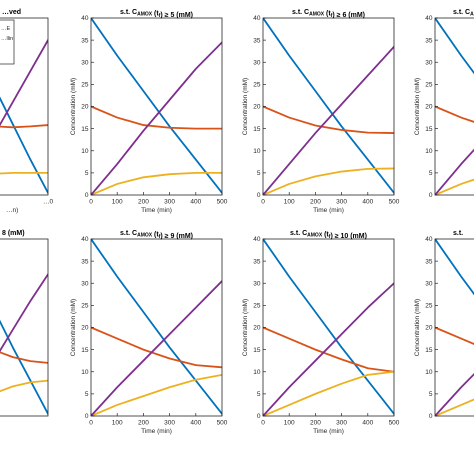 The width and height of the screenshot is (474, 474). Describe the element at coordinates (13, 233) in the screenshot. I see `panel-title: 8 (mM)` at that location.